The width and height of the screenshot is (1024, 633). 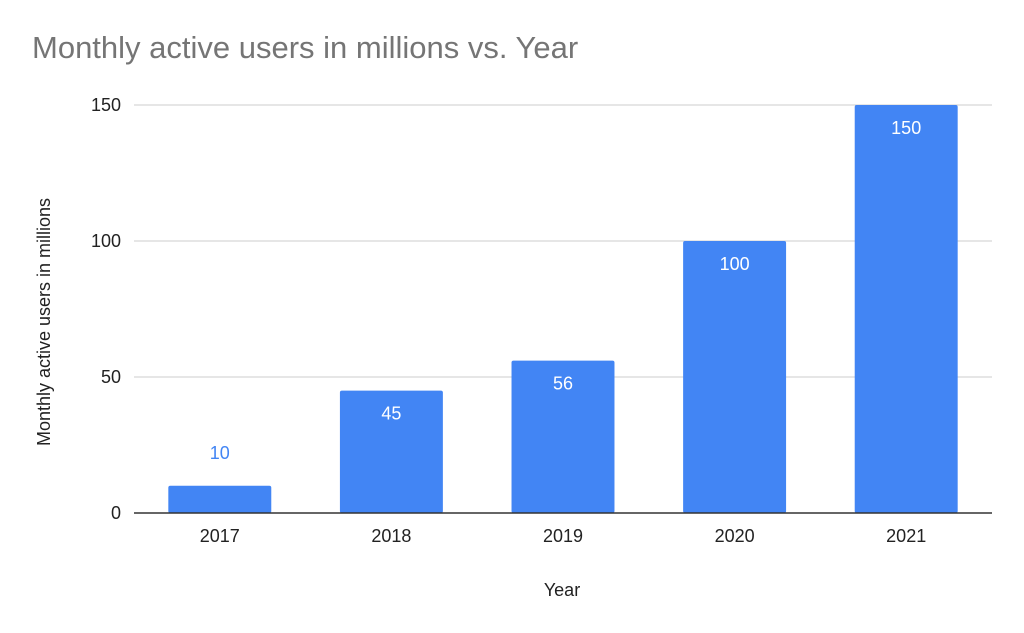 What do you see at coordinates (562, 590) in the screenshot?
I see `x-axis-title: Year` at bounding box center [562, 590].